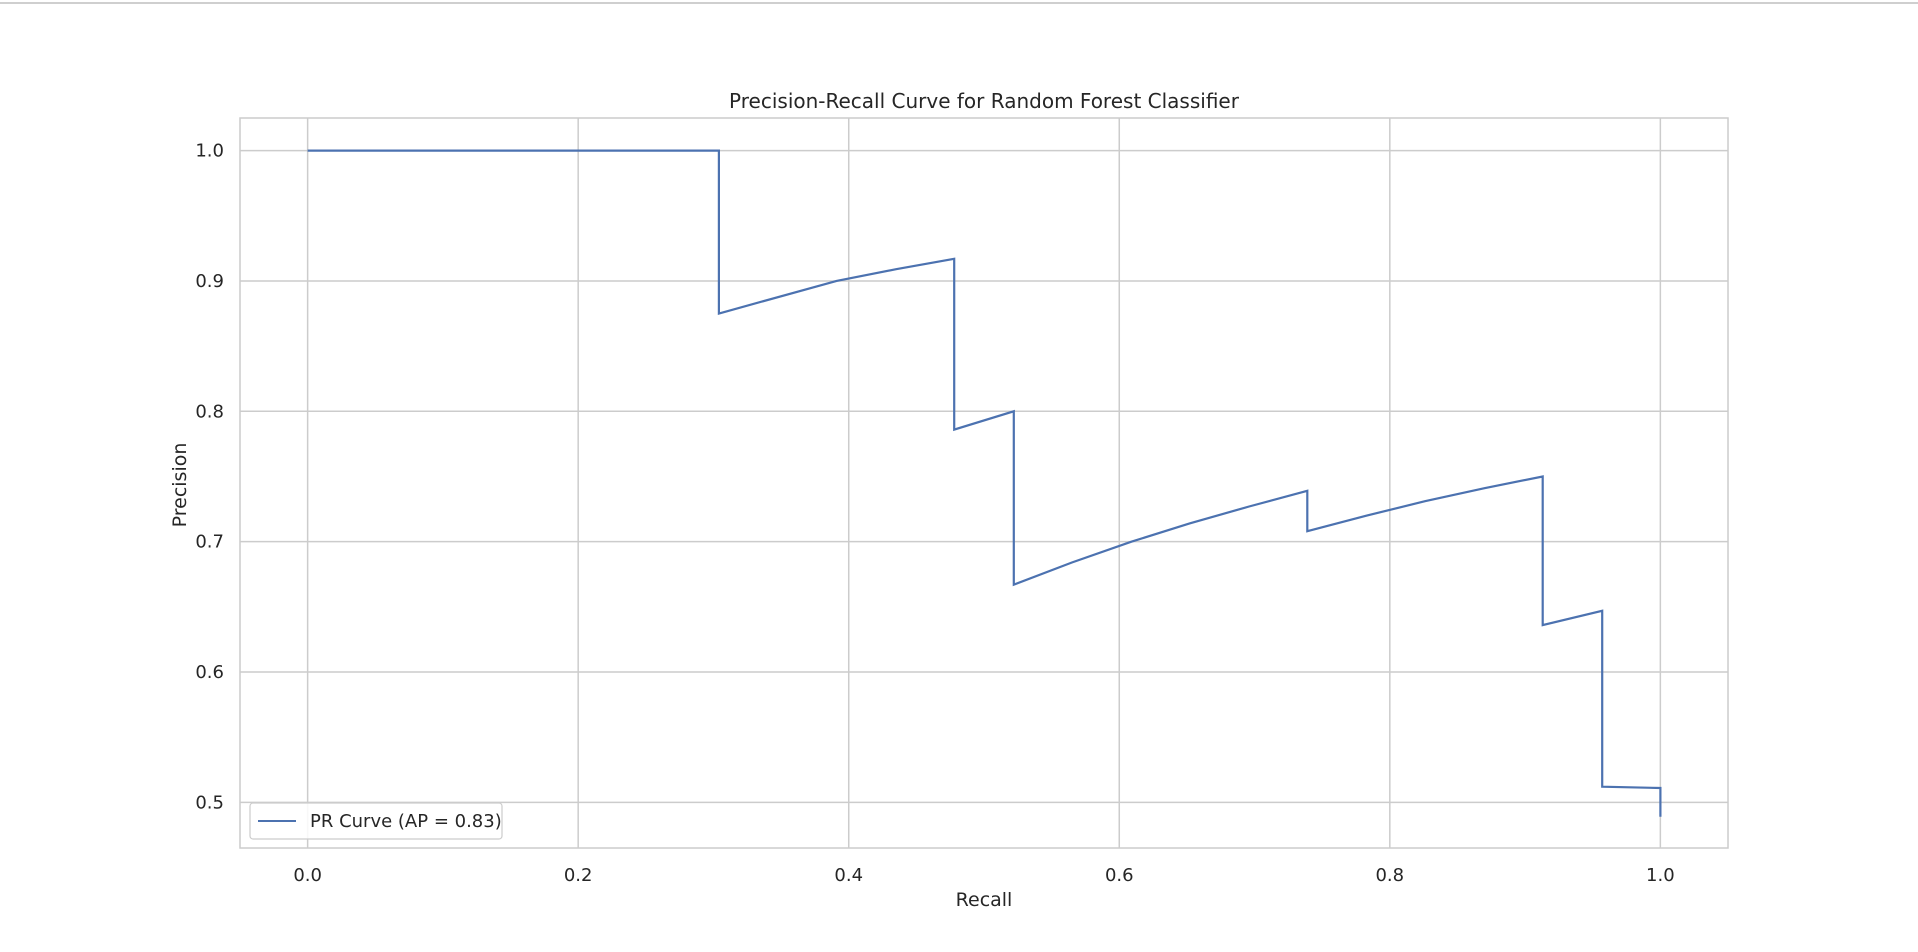  Describe the element at coordinates (307, 875) in the screenshot. I see `x-tick-label: 0.0` at that location.